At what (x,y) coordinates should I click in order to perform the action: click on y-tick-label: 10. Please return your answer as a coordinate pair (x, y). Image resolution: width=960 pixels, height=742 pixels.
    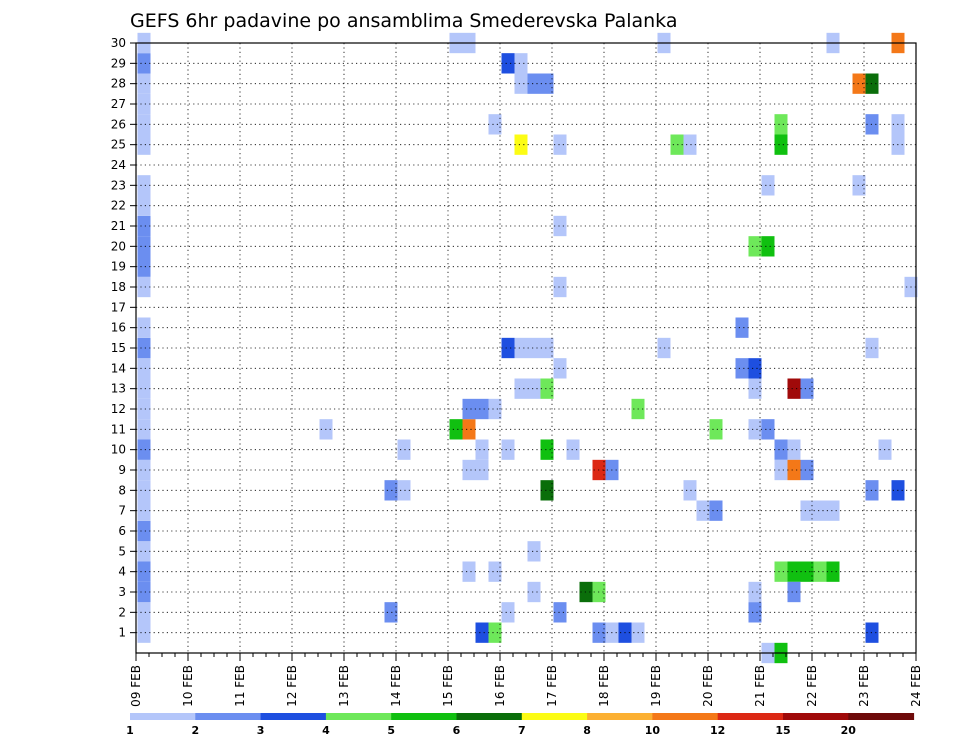
    Looking at the image, I should click on (118, 450).